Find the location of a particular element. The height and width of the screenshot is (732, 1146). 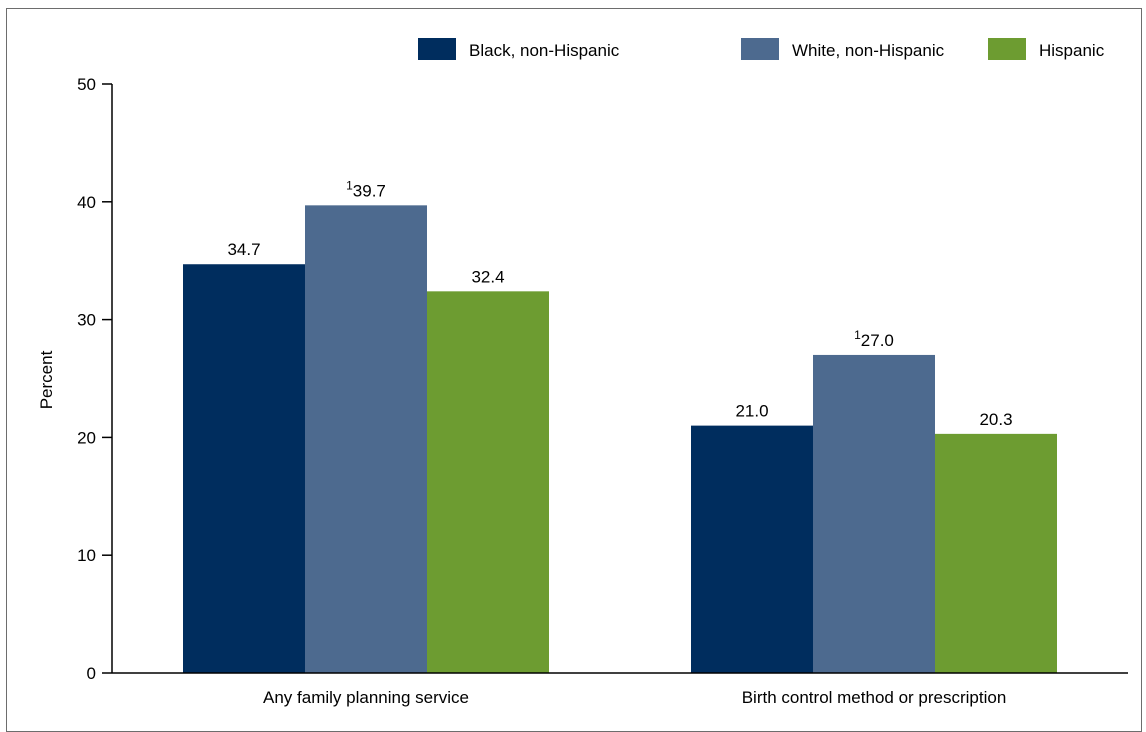

y-tick-label: 20 is located at coordinates (86, 437).